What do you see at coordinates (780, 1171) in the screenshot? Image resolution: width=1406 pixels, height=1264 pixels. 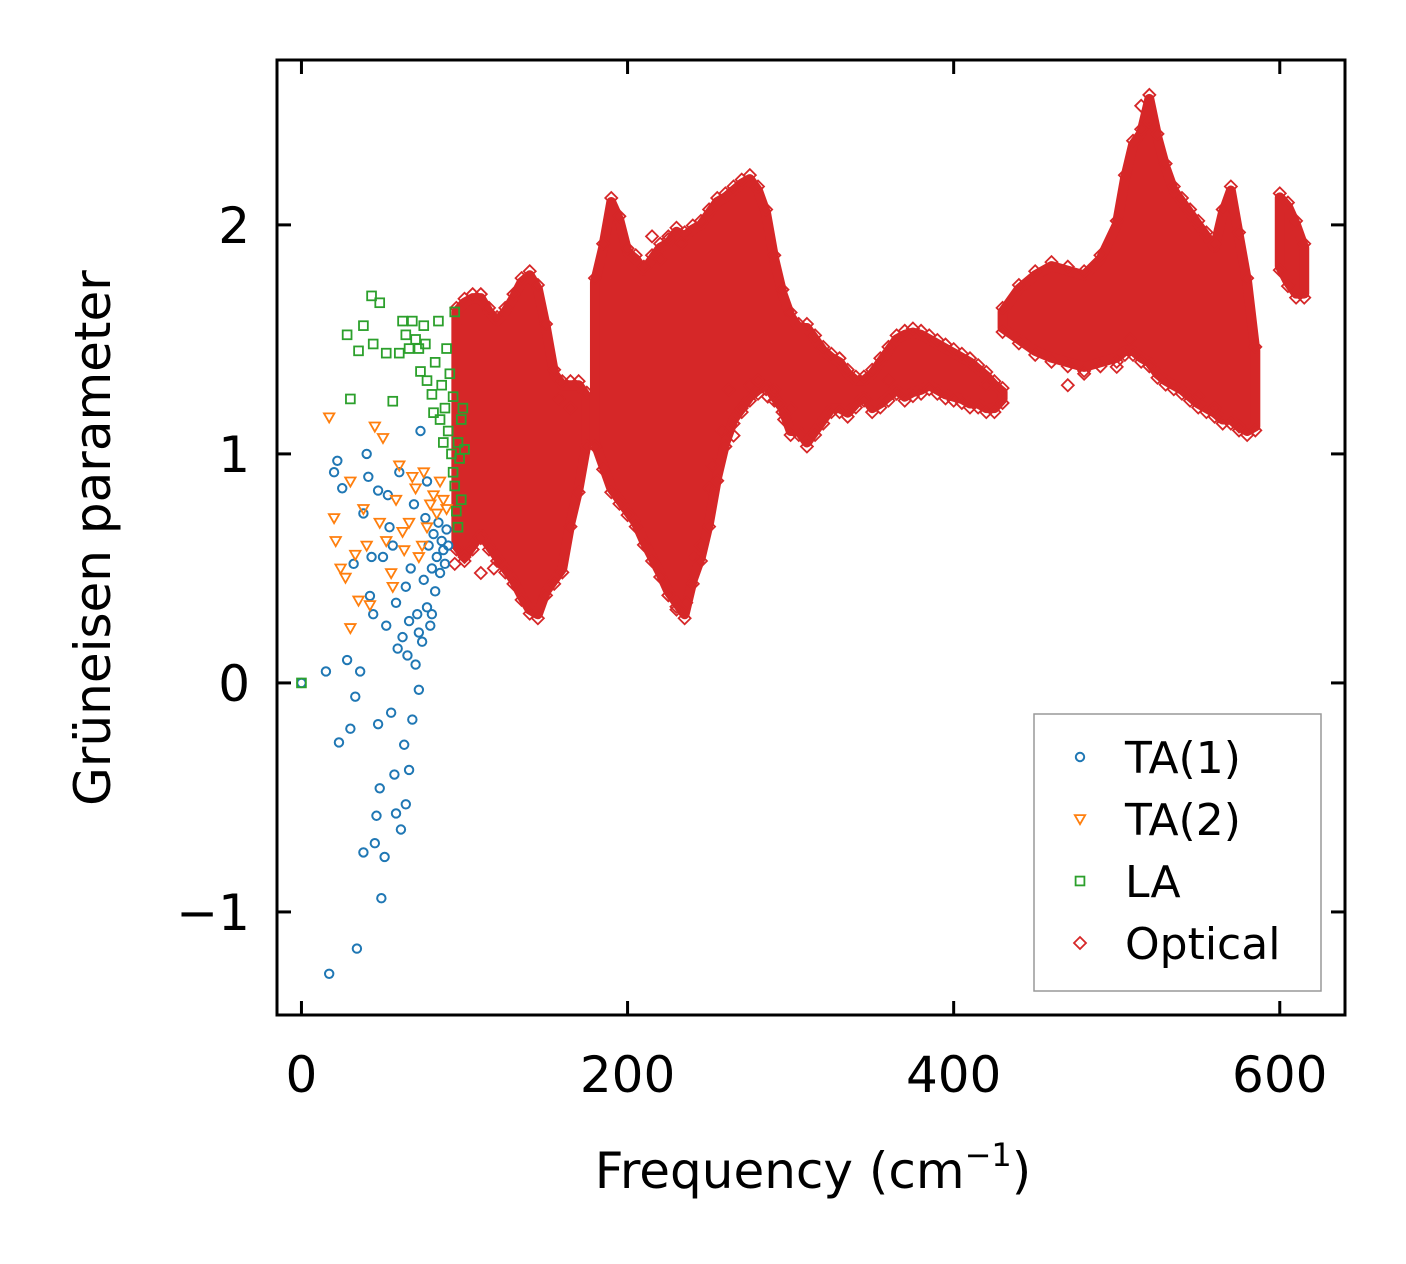 I see `x-axis-label: Frequency (cm` at bounding box center [780, 1171].